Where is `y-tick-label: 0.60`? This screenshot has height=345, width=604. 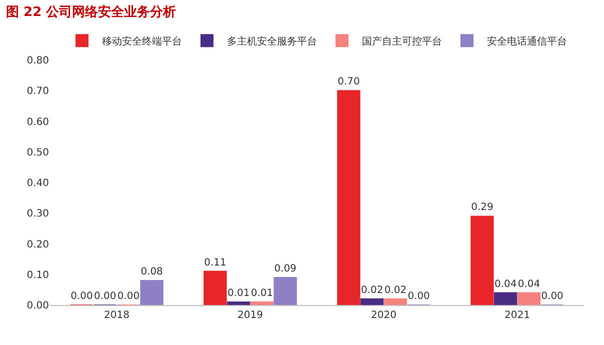
y-tick-label: 0.60 is located at coordinates (37, 122).